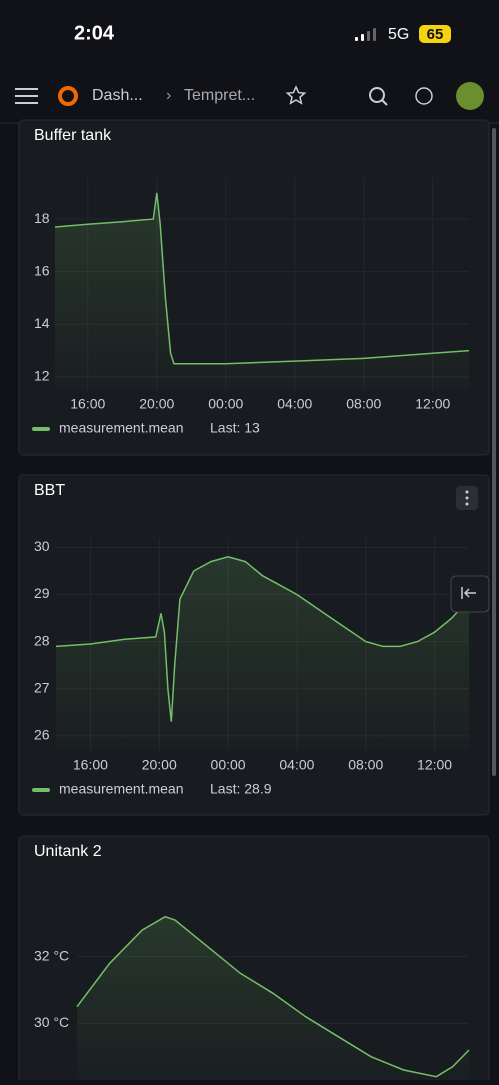 Image resolution: width=499 pixels, height=1085 pixels. I want to click on help-button, so click(424, 96).